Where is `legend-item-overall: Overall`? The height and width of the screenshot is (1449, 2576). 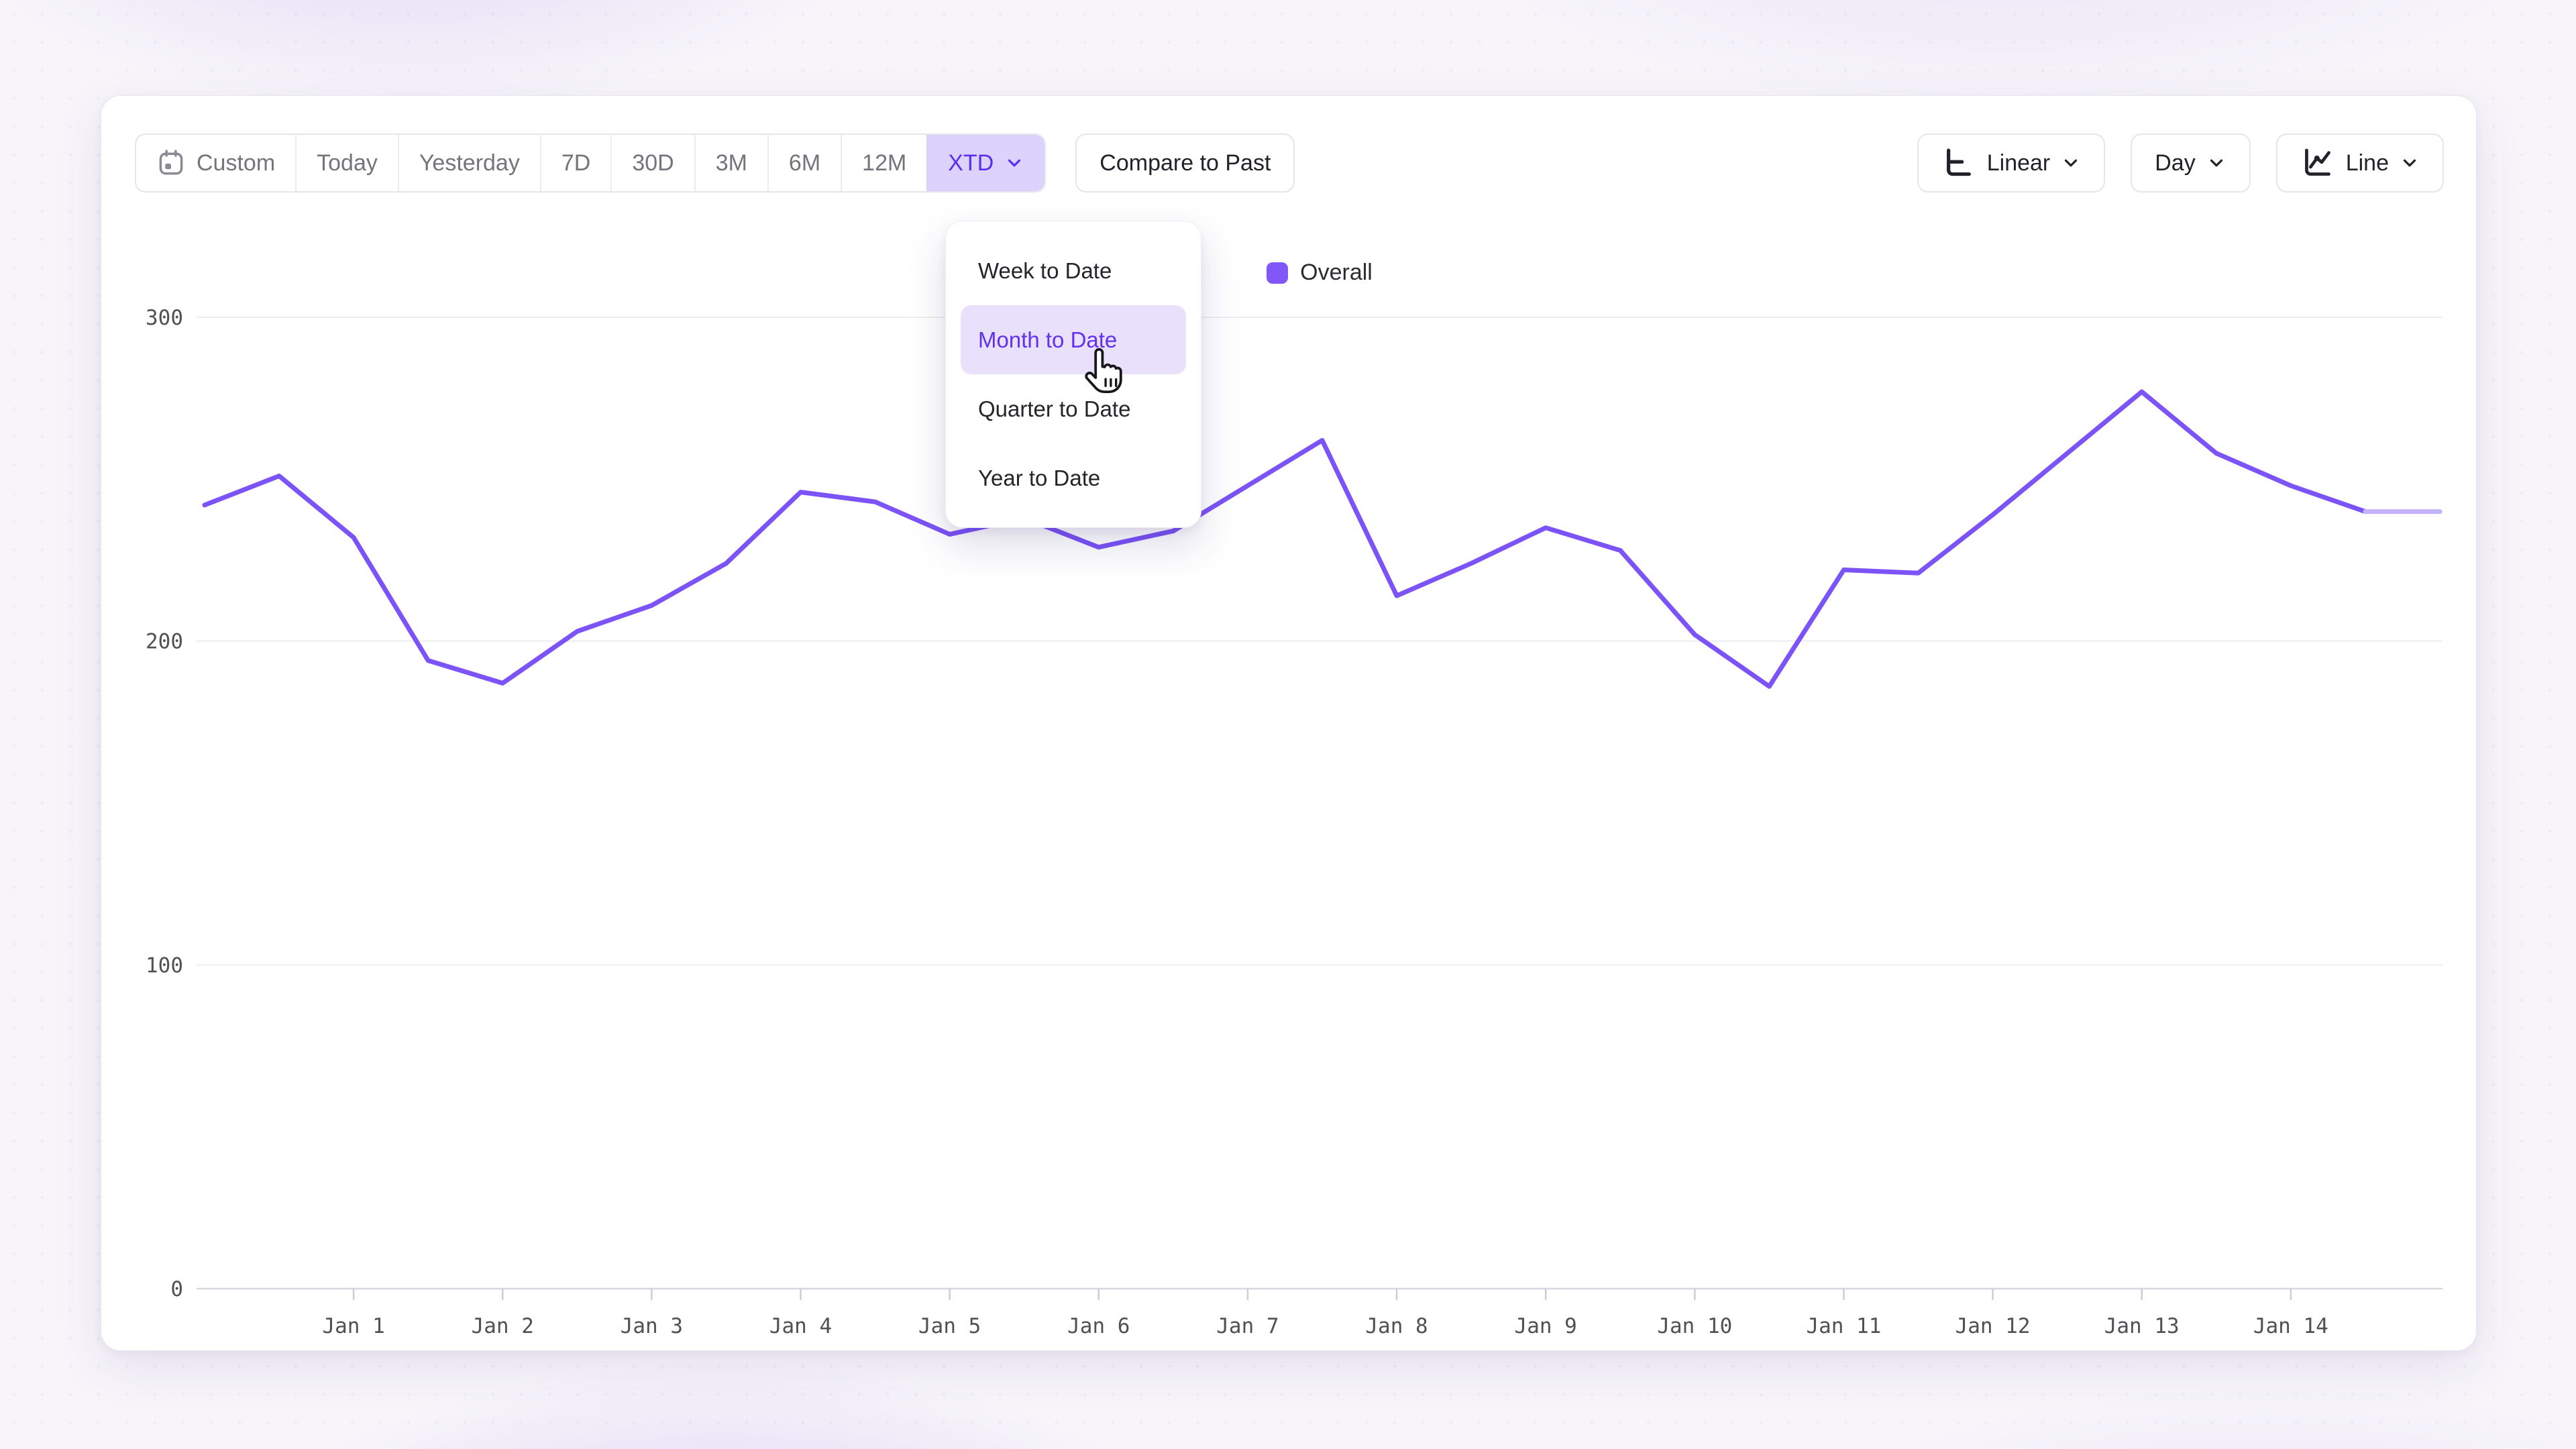 legend-item-overall: Overall is located at coordinates (1320, 273).